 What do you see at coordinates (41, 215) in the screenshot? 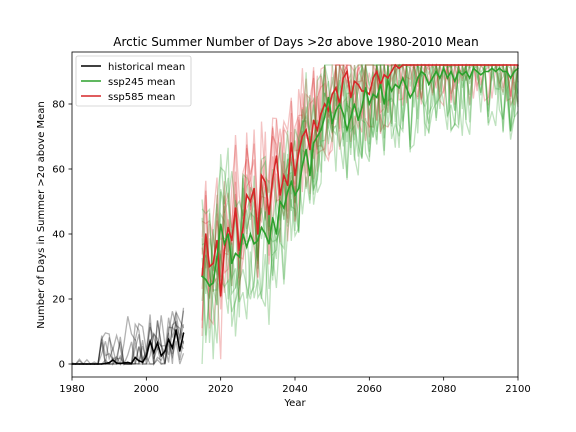
I see `y-axis-label: Number of Days in Summer >2σ above Mean` at bounding box center [41, 215].